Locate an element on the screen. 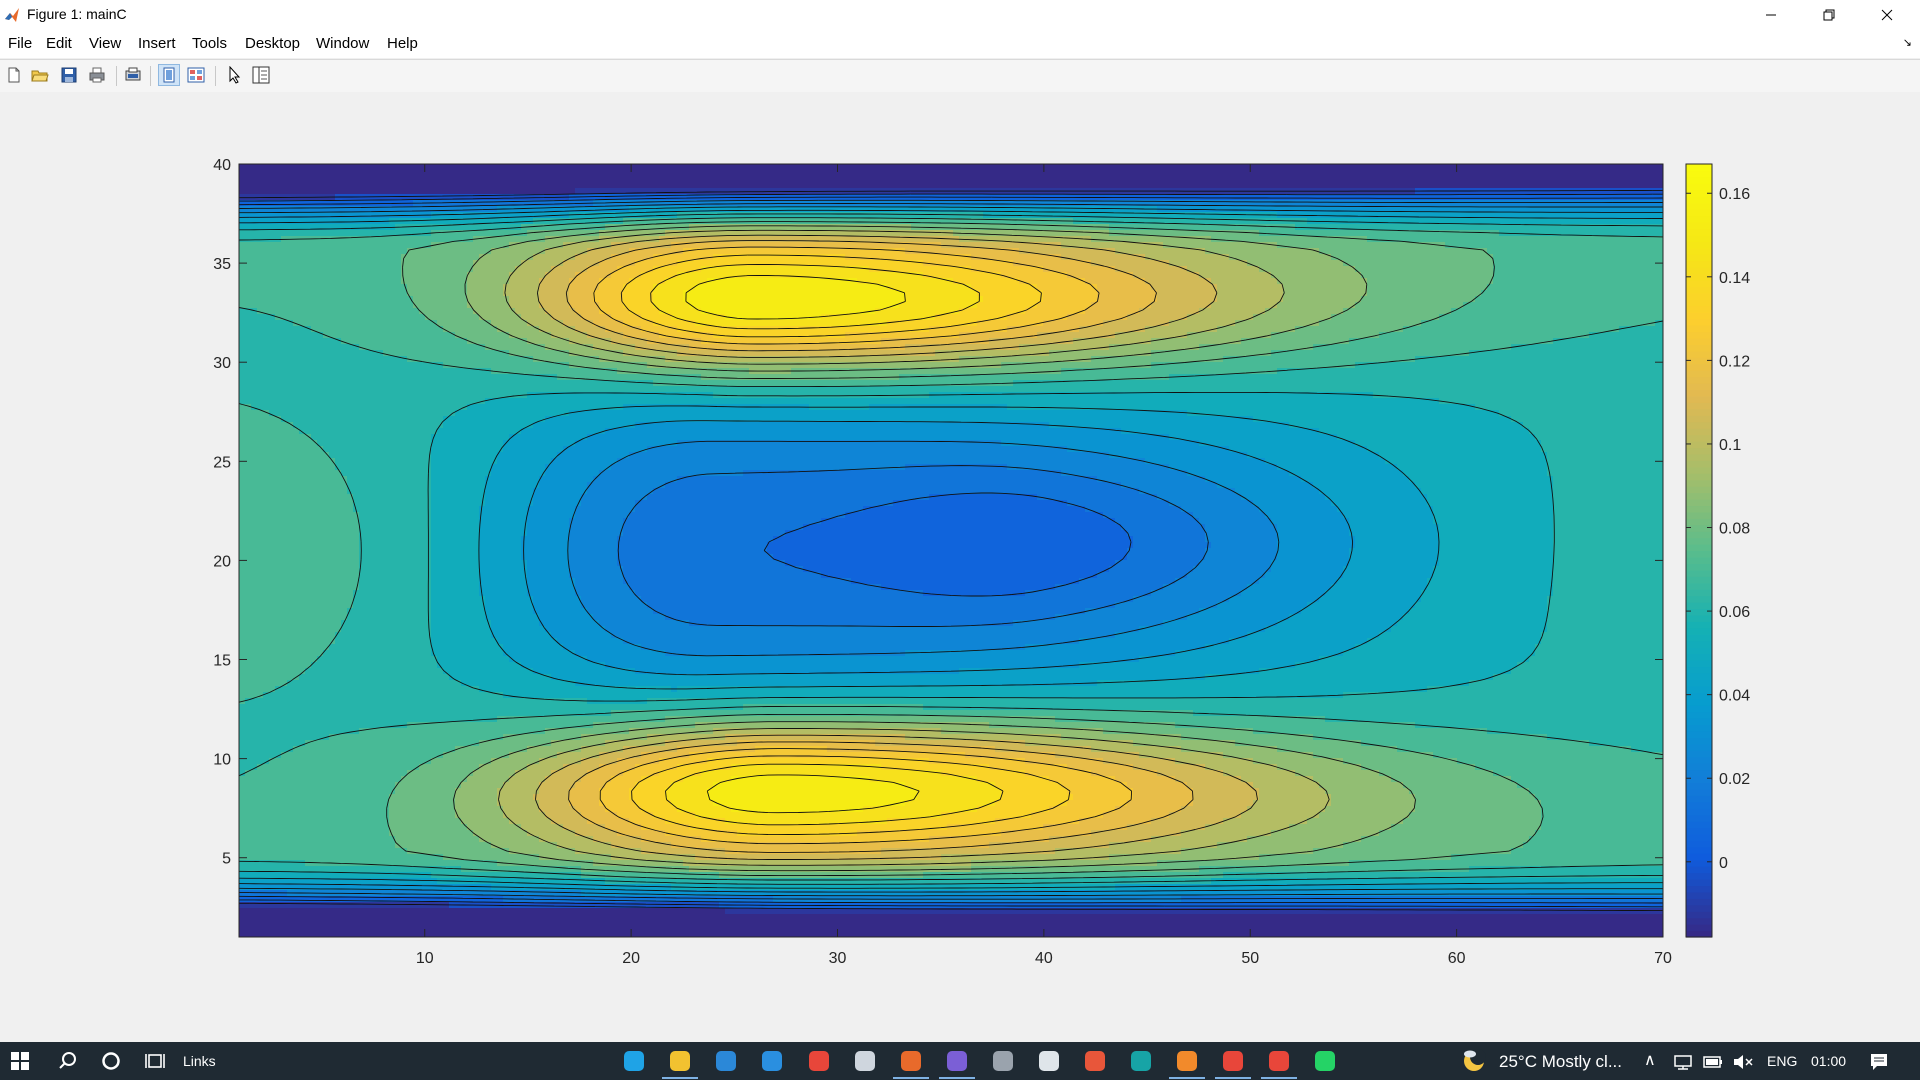 The height and width of the screenshot is (1080, 1920). property-editor-button is located at coordinates (196, 75).